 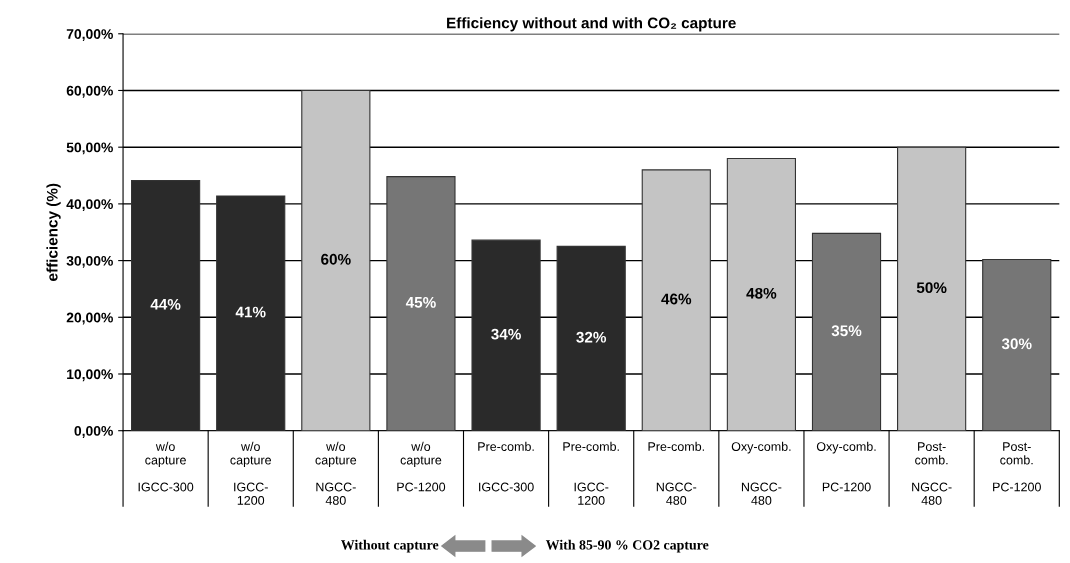 I want to click on y-tick-label: 60,00%, so click(x=89, y=91).